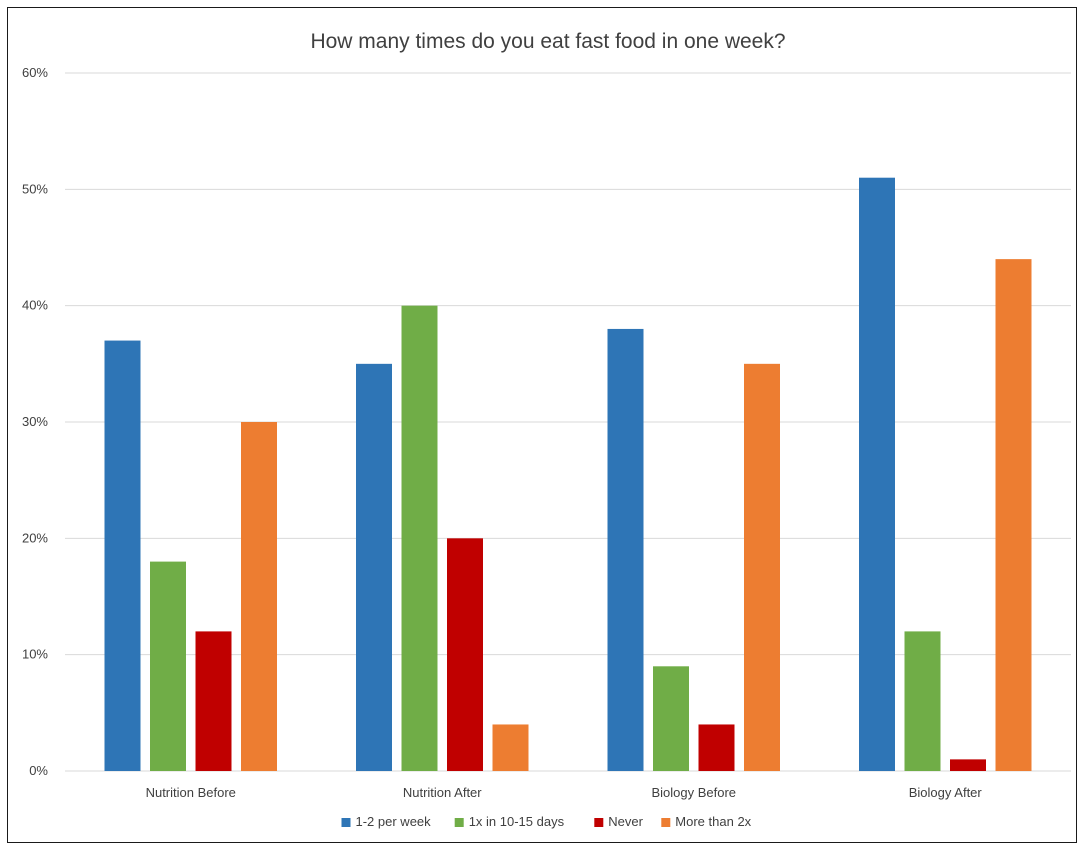  I want to click on legend-swatch-1-2-per-week, so click(346, 822).